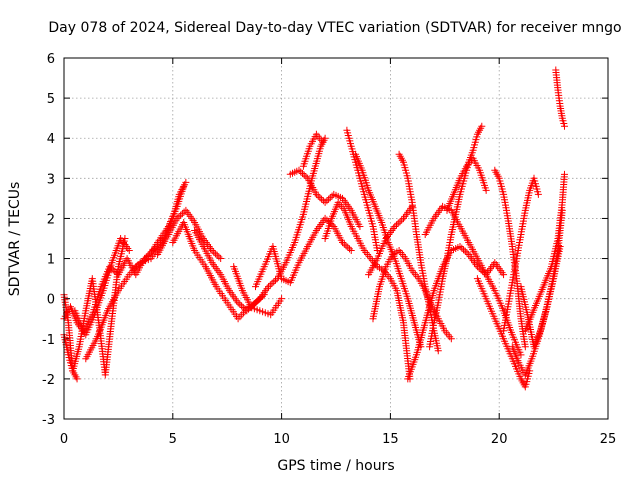  I want to click on y-tick-label: -2, so click(48, 380).